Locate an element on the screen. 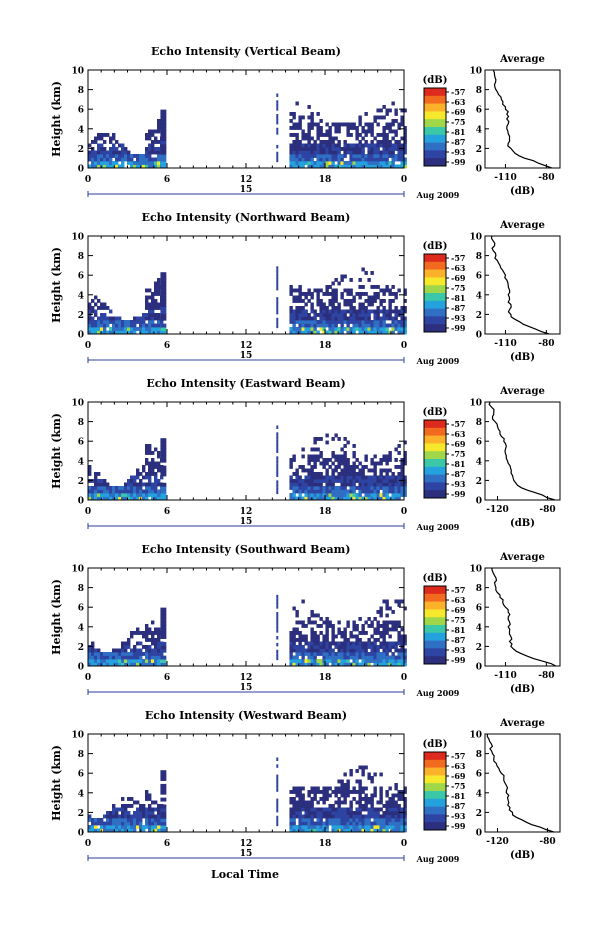 Image resolution: width=616 pixels, height=929 pixels. colorbar-tick-label: -63 is located at coordinates (458, 268).